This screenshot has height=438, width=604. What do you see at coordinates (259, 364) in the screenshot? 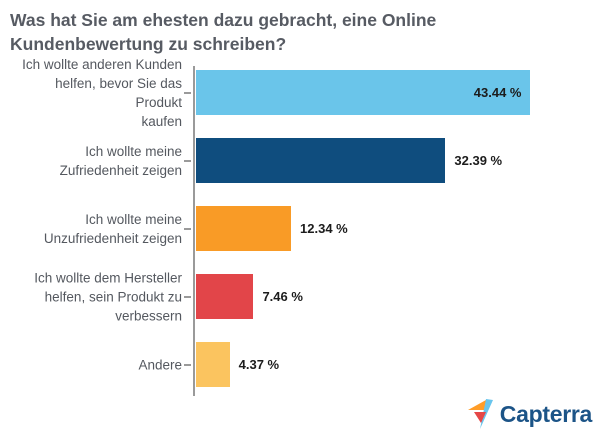
I see `value-label: 4.37 %` at bounding box center [259, 364].